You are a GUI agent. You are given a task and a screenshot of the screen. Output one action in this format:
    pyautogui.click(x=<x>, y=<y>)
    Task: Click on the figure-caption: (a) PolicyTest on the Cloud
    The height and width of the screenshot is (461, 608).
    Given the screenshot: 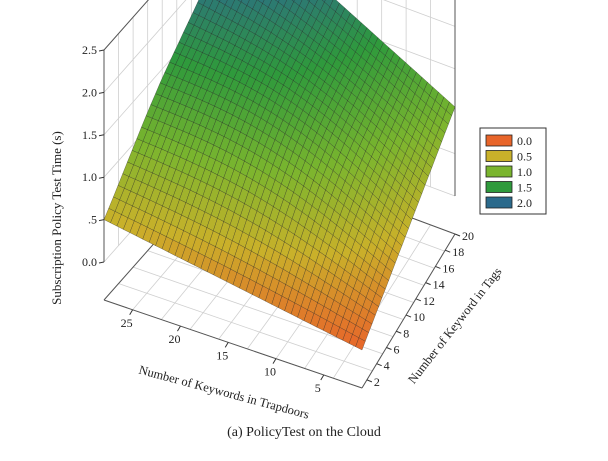 What is the action you would take?
    pyautogui.click(x=304, y=432)
    